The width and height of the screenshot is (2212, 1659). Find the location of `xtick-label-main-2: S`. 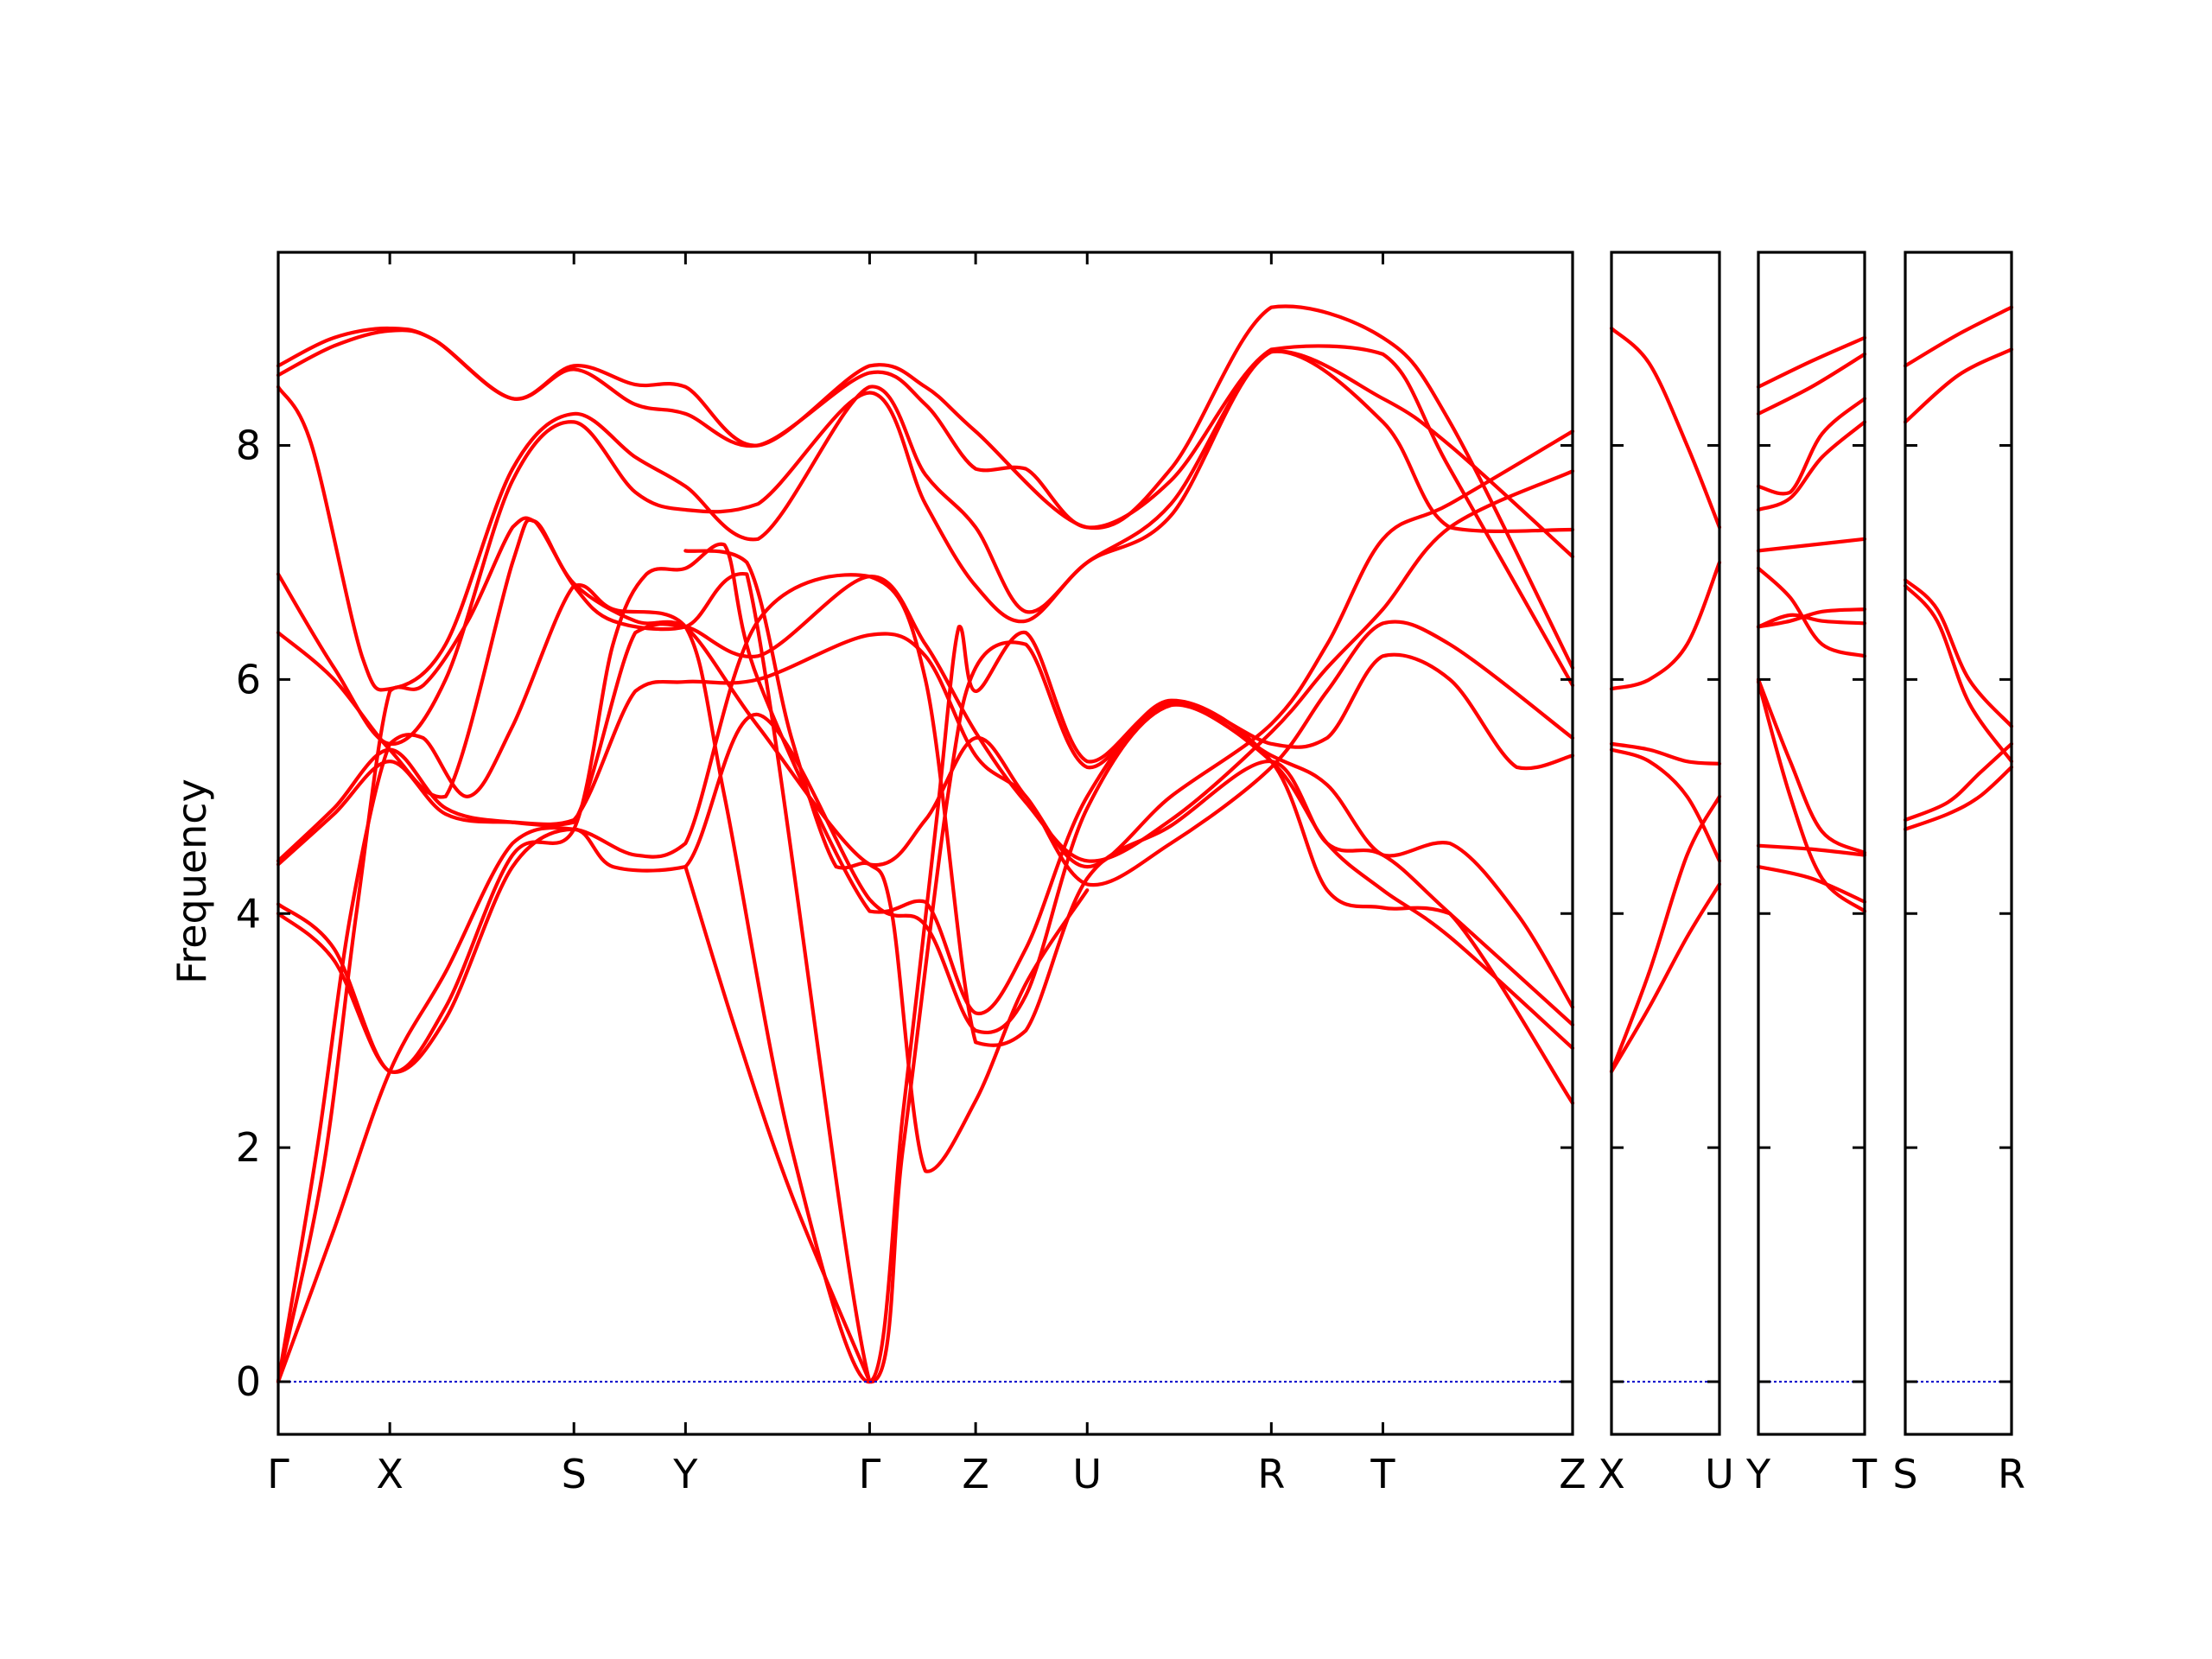

xtick-label-main-2: S is located at coordinates (574, 1474).